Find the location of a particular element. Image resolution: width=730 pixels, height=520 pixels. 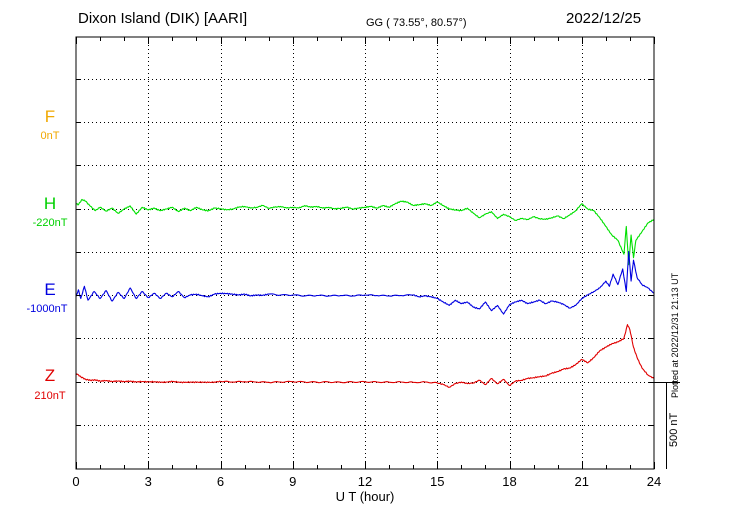

trace-h is located at coordinates (365, 232).